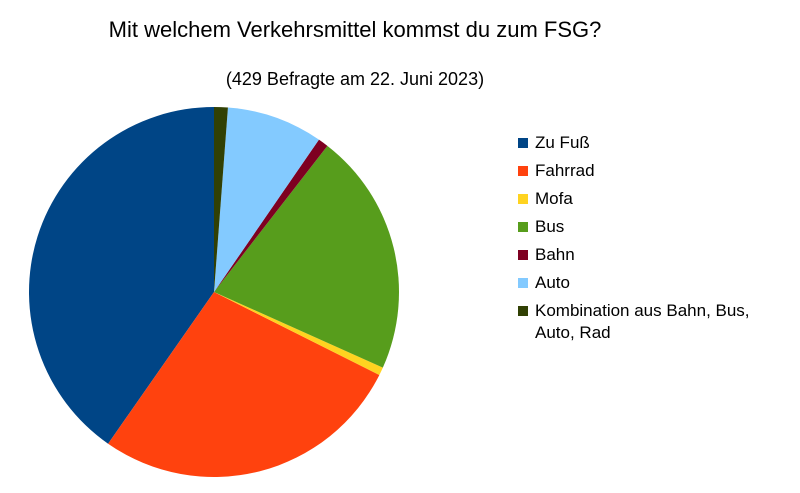  Describe the element at coordinates (550, 226) in the screenshot. I see `legend-label: Bus` at that location.